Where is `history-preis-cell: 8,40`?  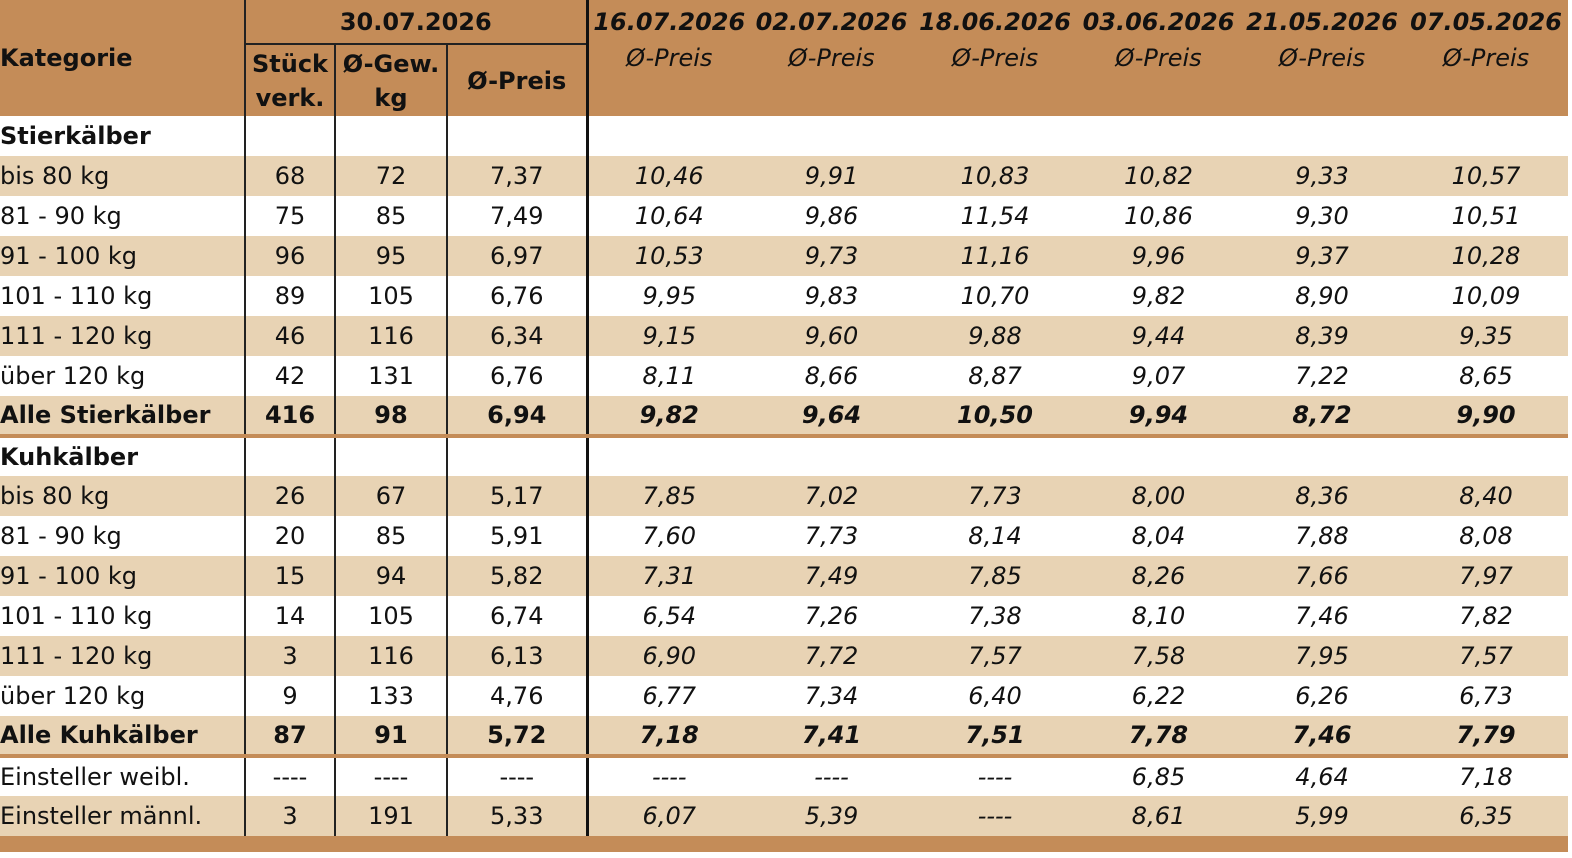
history-preis-cell: 8,40 is located at coordinates (1486, 496).